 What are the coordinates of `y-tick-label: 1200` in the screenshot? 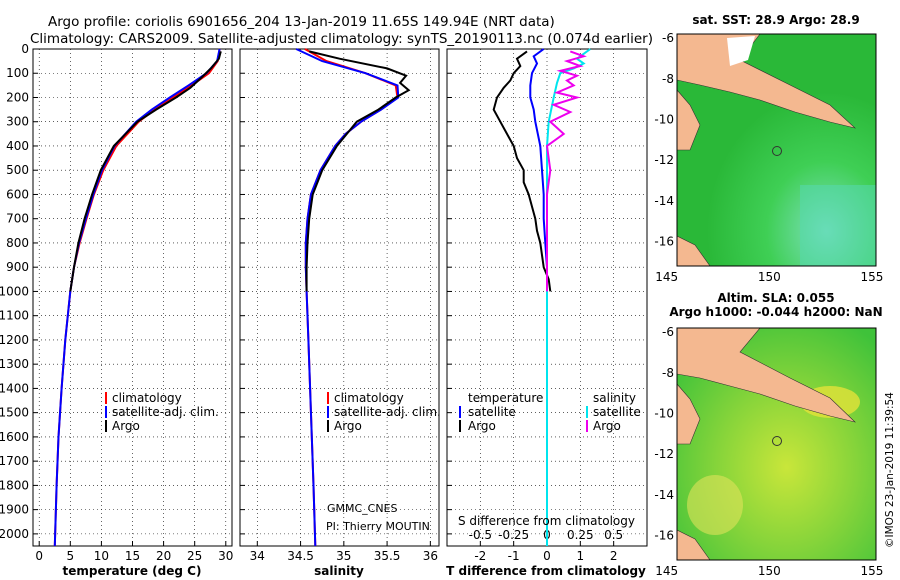 It's located at (14, 340).